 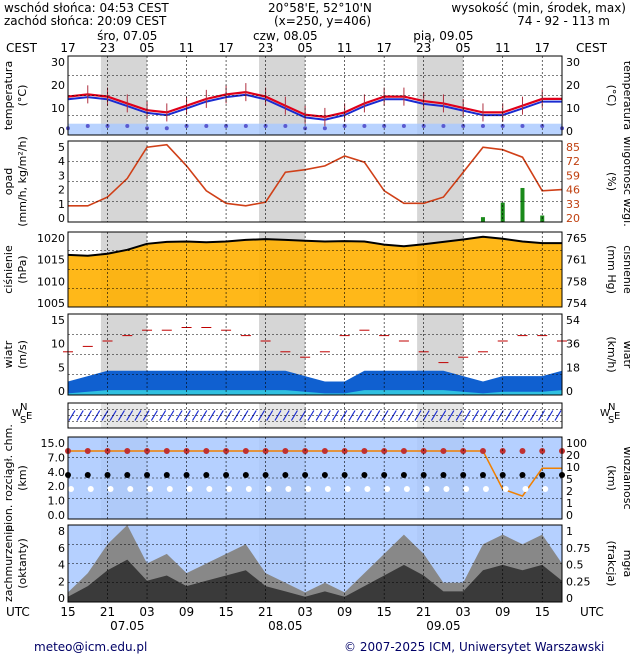 What do you see at coordinates (315, 175) in the screenshot?
I see `humidity-line` at bounding box center [315, 175].